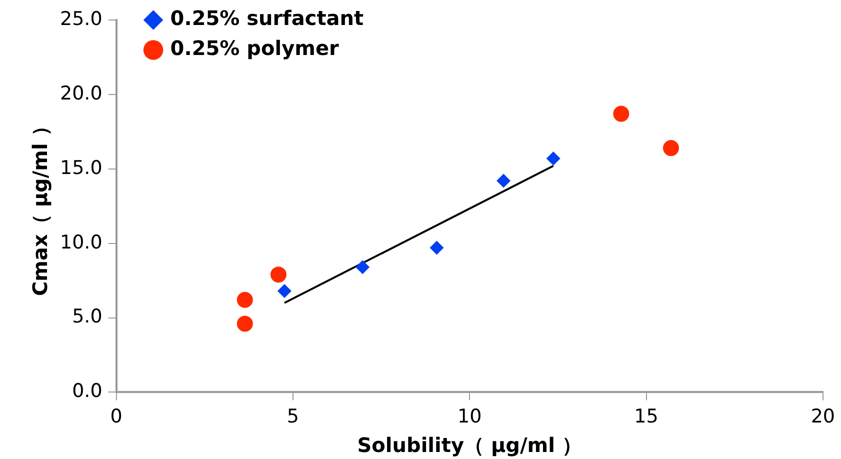 The width and height of the screenshot is (841, 459). What do you see at coordinates (470, 417) in the screenshot?
I see `x-tick-label: 10` at bounding box center [470, 417].